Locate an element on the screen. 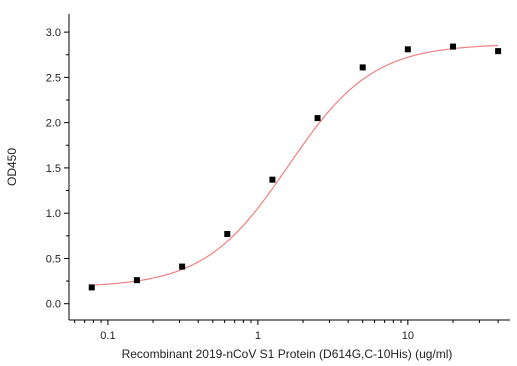  y-tick-label: 1.0 is located at coordinates (53, 214).